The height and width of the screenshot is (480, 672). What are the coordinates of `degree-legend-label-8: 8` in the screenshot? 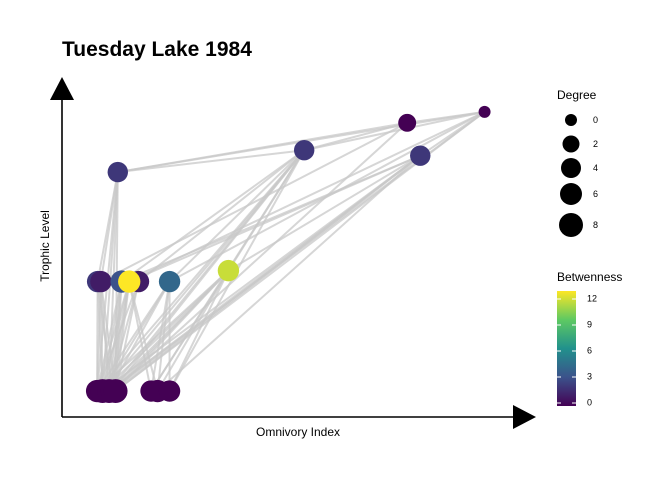 It's located at (595, 225).